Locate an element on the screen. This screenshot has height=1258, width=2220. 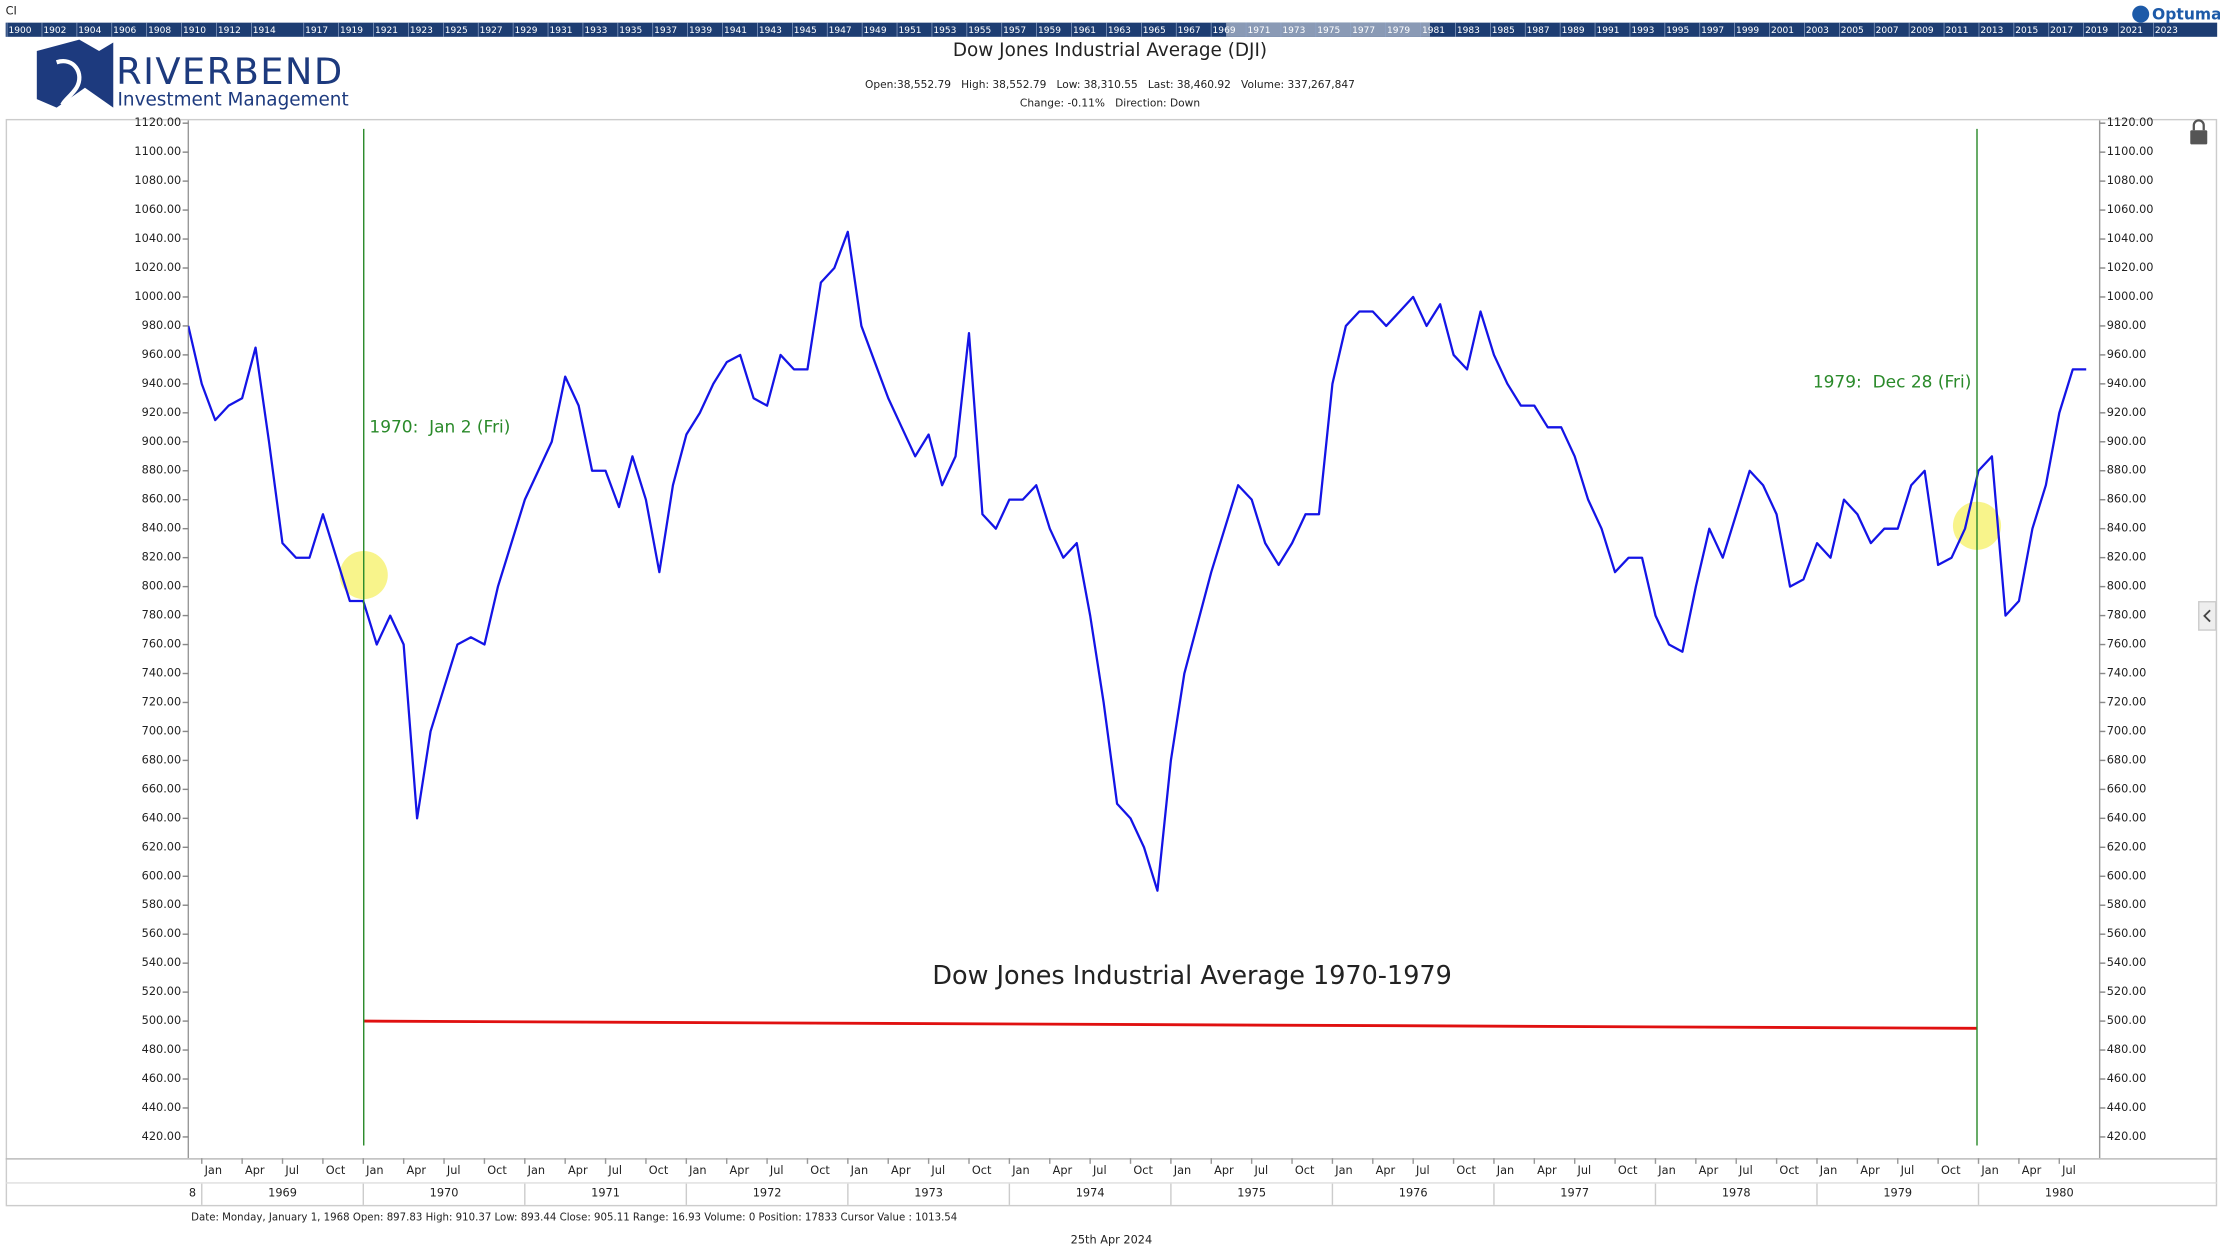
brand-icon is located at coordinates (75, 73).